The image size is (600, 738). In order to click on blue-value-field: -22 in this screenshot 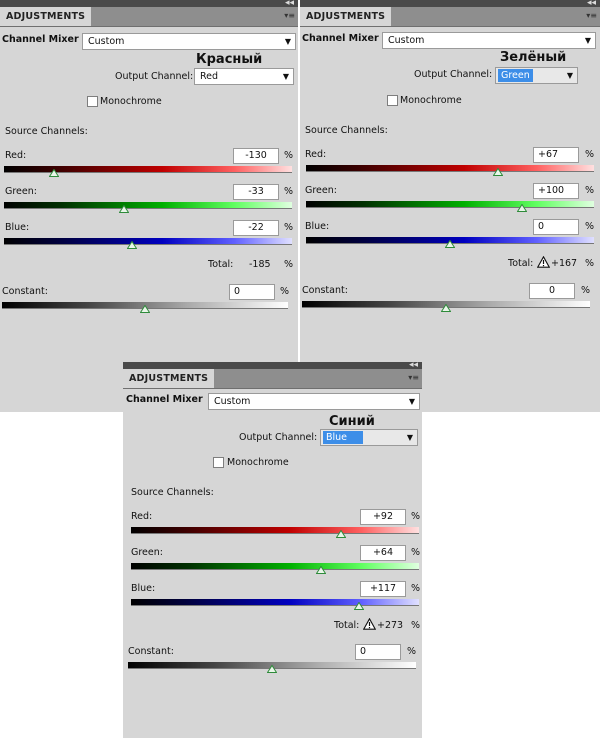, I will do `click(256, 228)`.